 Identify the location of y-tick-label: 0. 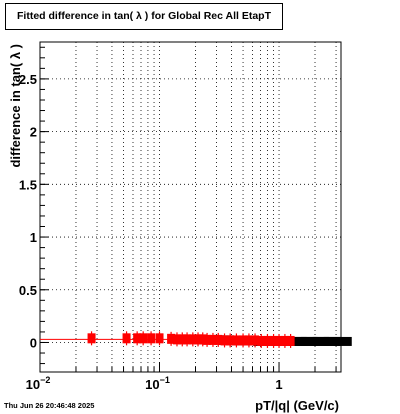
(33, 342).